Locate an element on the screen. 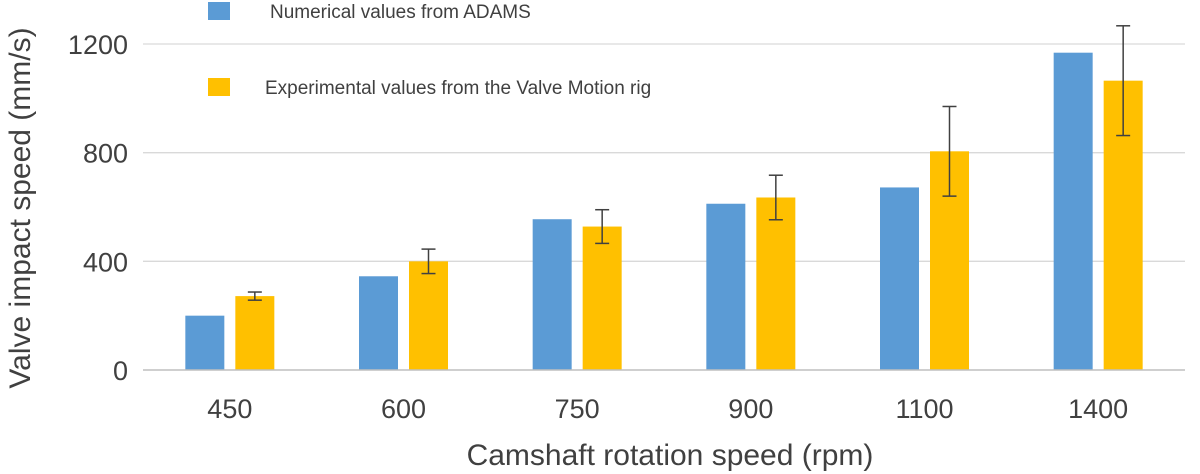 The height and width of the screenshot is (474, 1200). y-tick-800: 800 is located at coordinates (105, 154).